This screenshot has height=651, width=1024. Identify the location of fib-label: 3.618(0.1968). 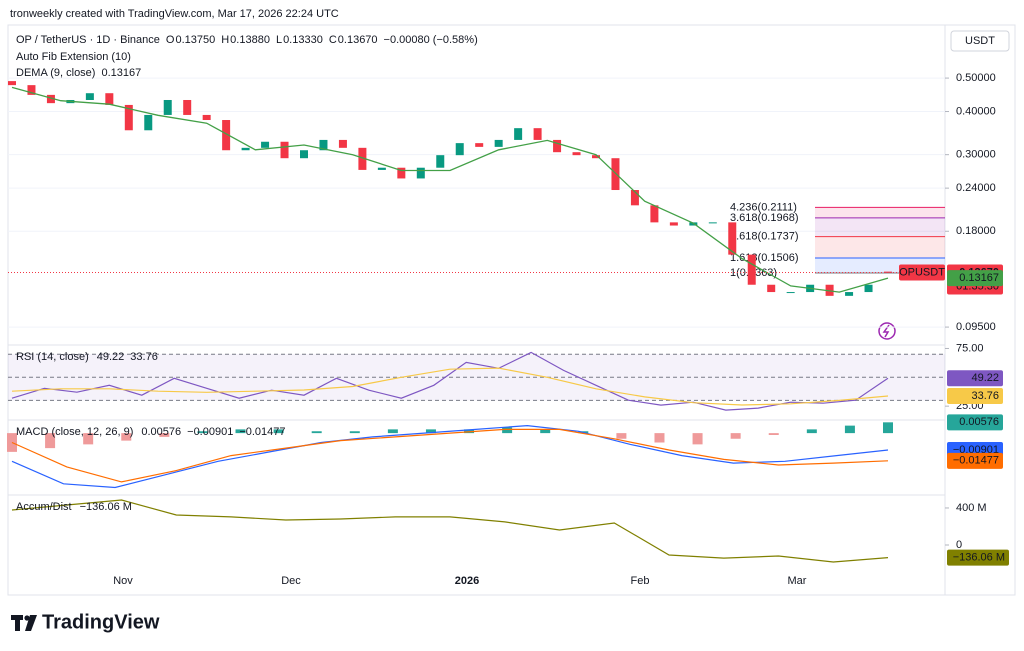
(764, 218).